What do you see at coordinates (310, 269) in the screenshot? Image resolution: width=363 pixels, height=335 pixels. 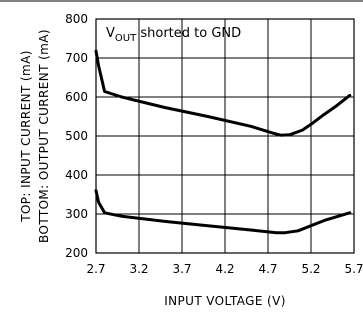 I see `x-tick-label: 5.2` at bounding box center [310, 269].